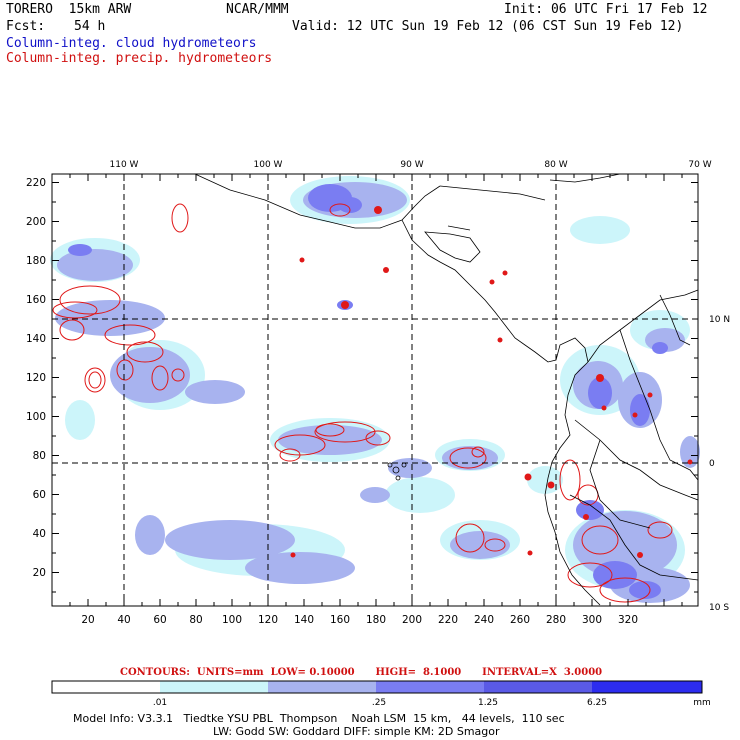  I want to click on x-tick-label: 40, so click(123, 620).